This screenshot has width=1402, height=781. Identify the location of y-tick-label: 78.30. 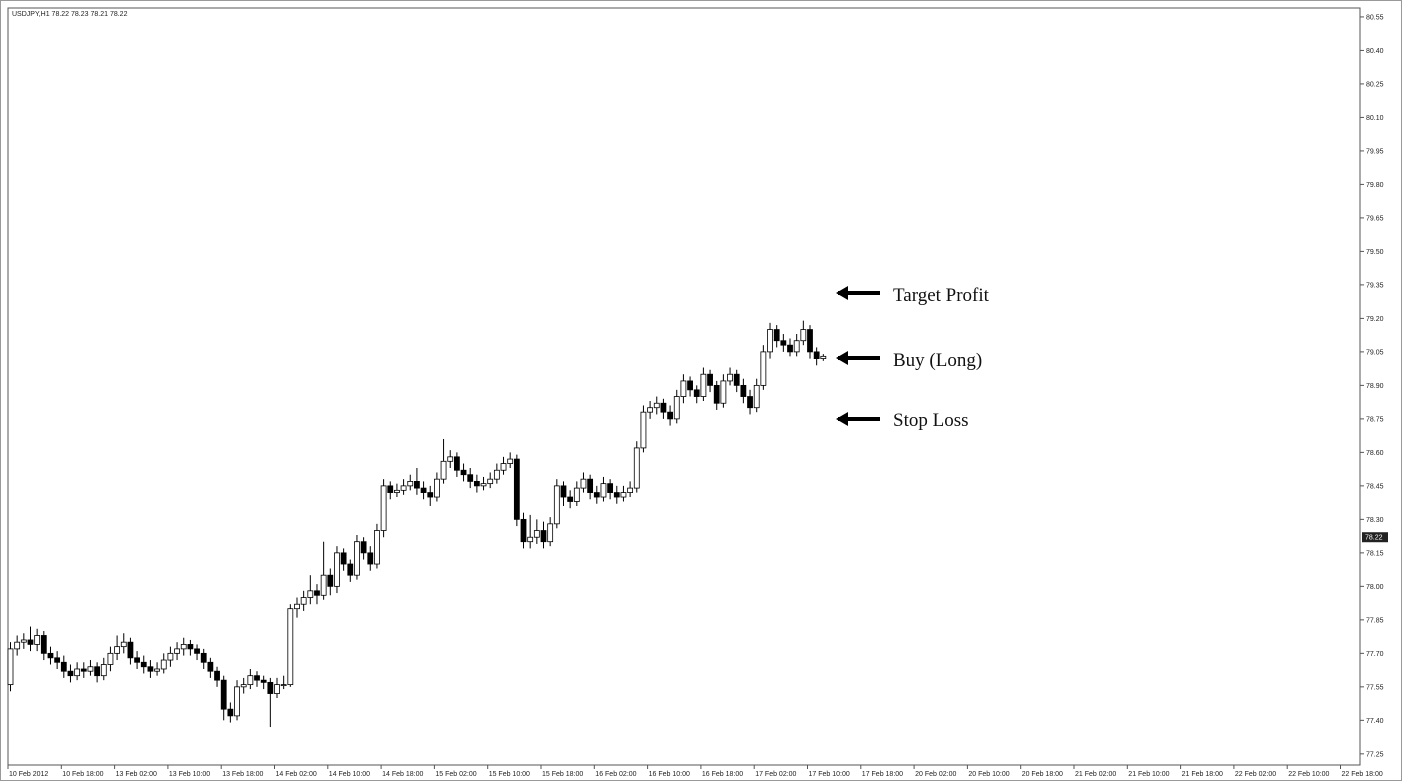
(1375, 520).